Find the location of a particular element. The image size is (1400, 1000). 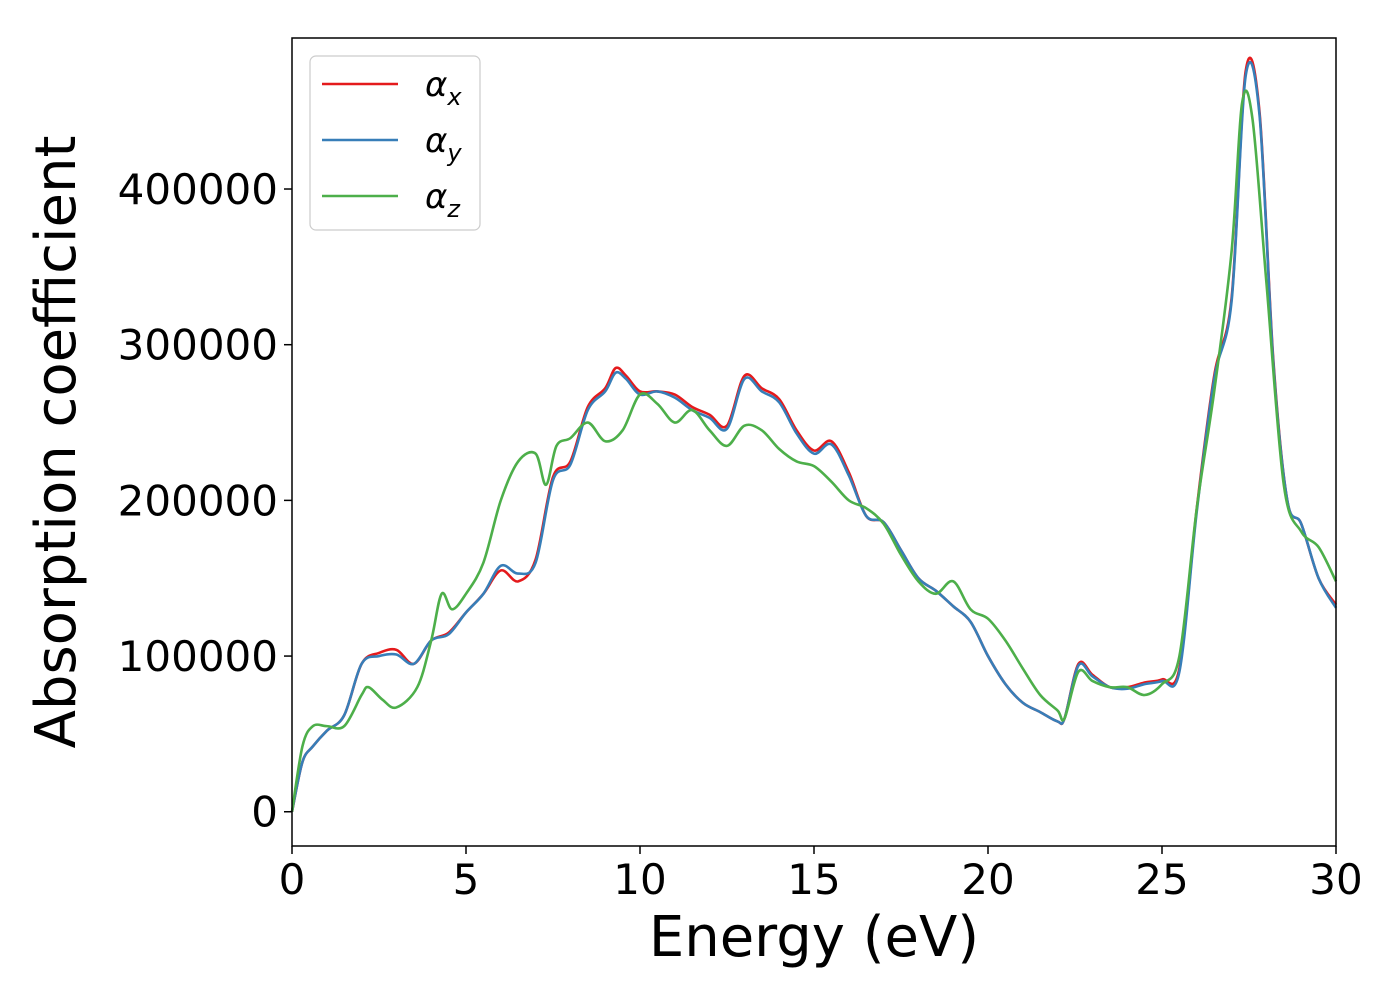

legend-label-x: αx is located at coordinates (443, 88).